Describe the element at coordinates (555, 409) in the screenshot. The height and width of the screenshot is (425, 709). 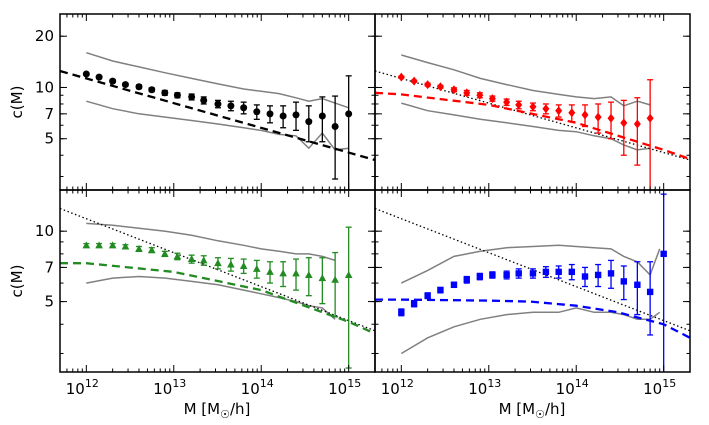
I see `x-axis-label-suffix: /h]` at that location.